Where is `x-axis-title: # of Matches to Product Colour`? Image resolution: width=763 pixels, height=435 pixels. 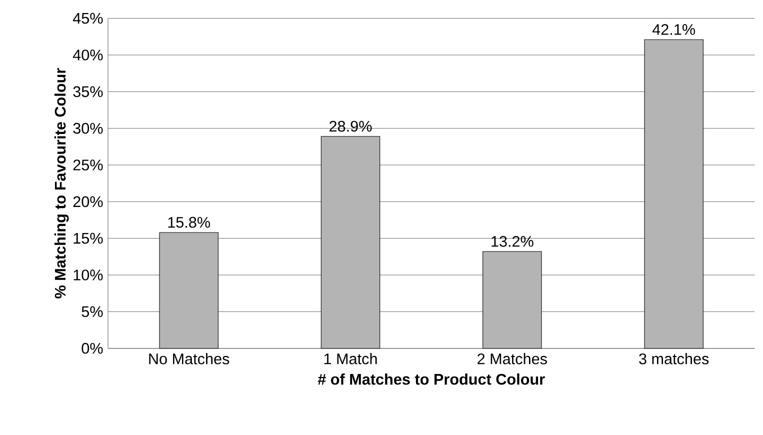 x-axis-title: # of Matches to Product Colour is located at coordinates (431, 379).